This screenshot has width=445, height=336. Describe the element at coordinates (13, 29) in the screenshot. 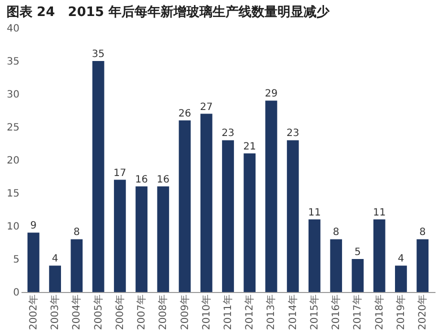

I see `y-tick-label: 40` at that location.